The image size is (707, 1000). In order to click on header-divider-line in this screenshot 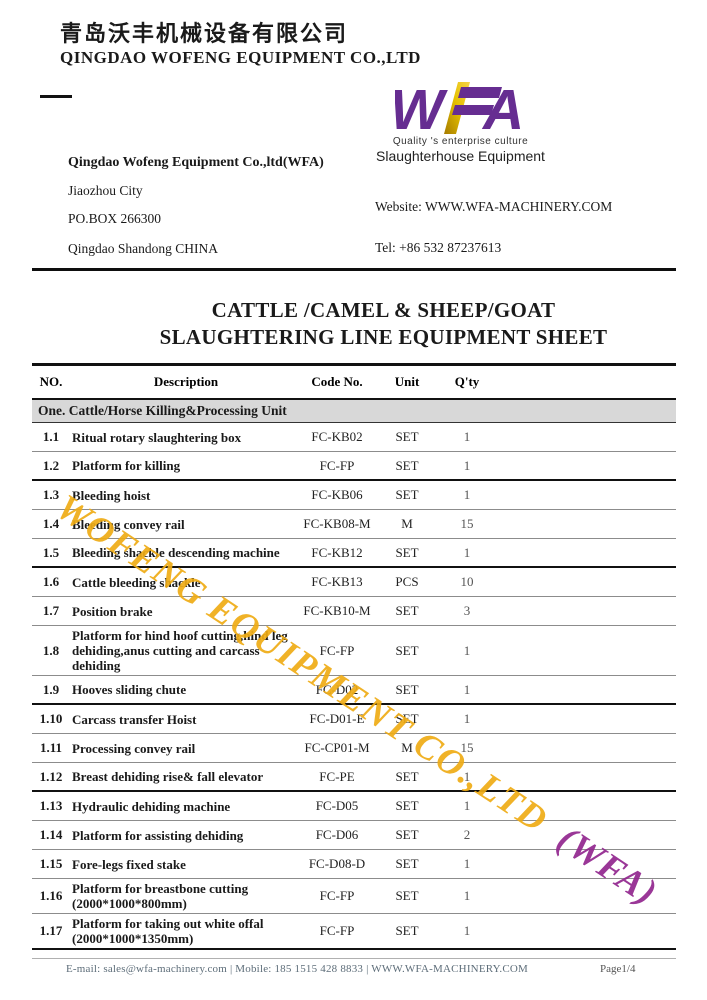, I will do `click(354, 269)`.